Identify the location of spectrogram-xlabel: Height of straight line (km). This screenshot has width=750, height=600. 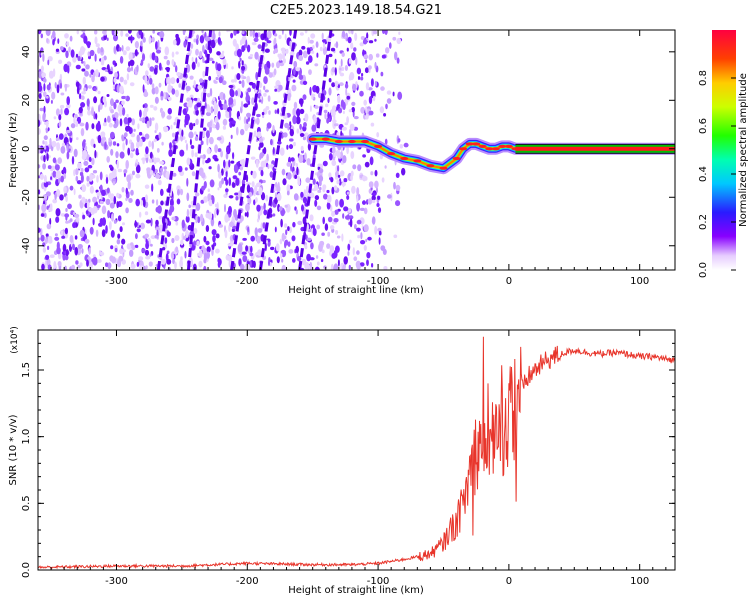
(356, 290).